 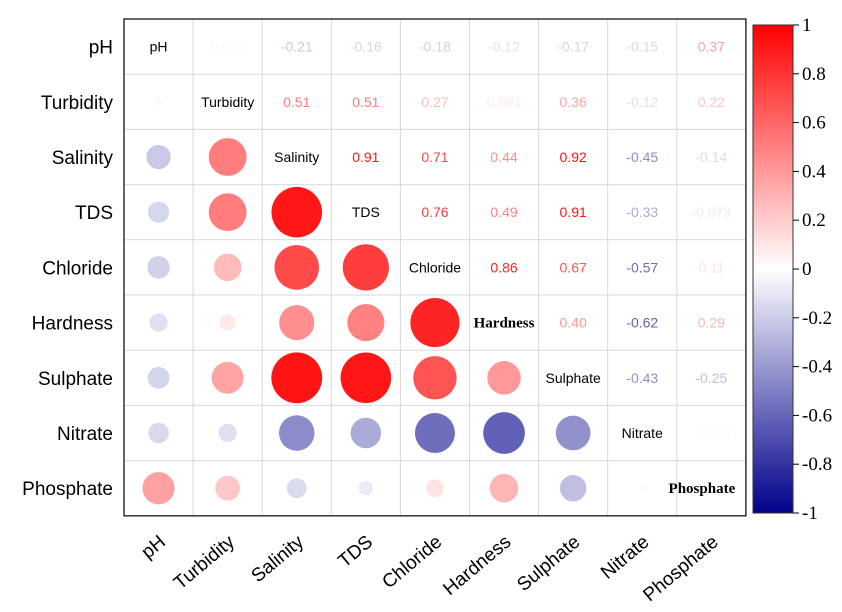 I want to click on diagonal-label-tds: TDS, so click(x=366, y=212).